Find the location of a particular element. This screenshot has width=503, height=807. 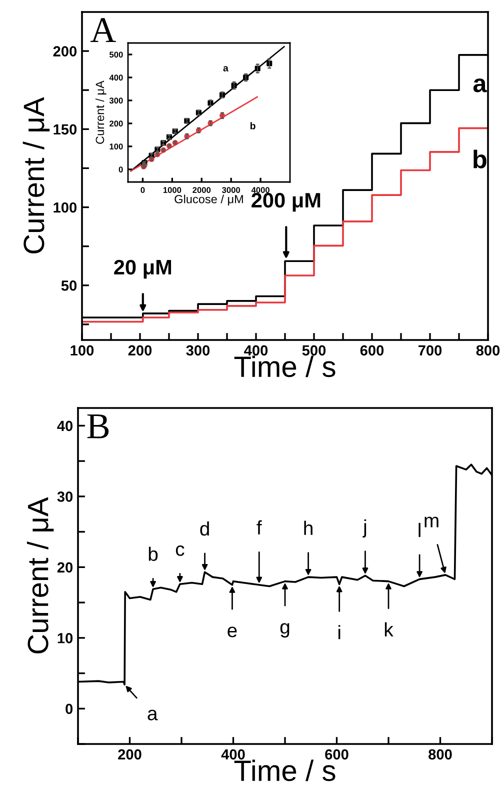

x-tick-label: 500 is located at coordinates (314, 350).